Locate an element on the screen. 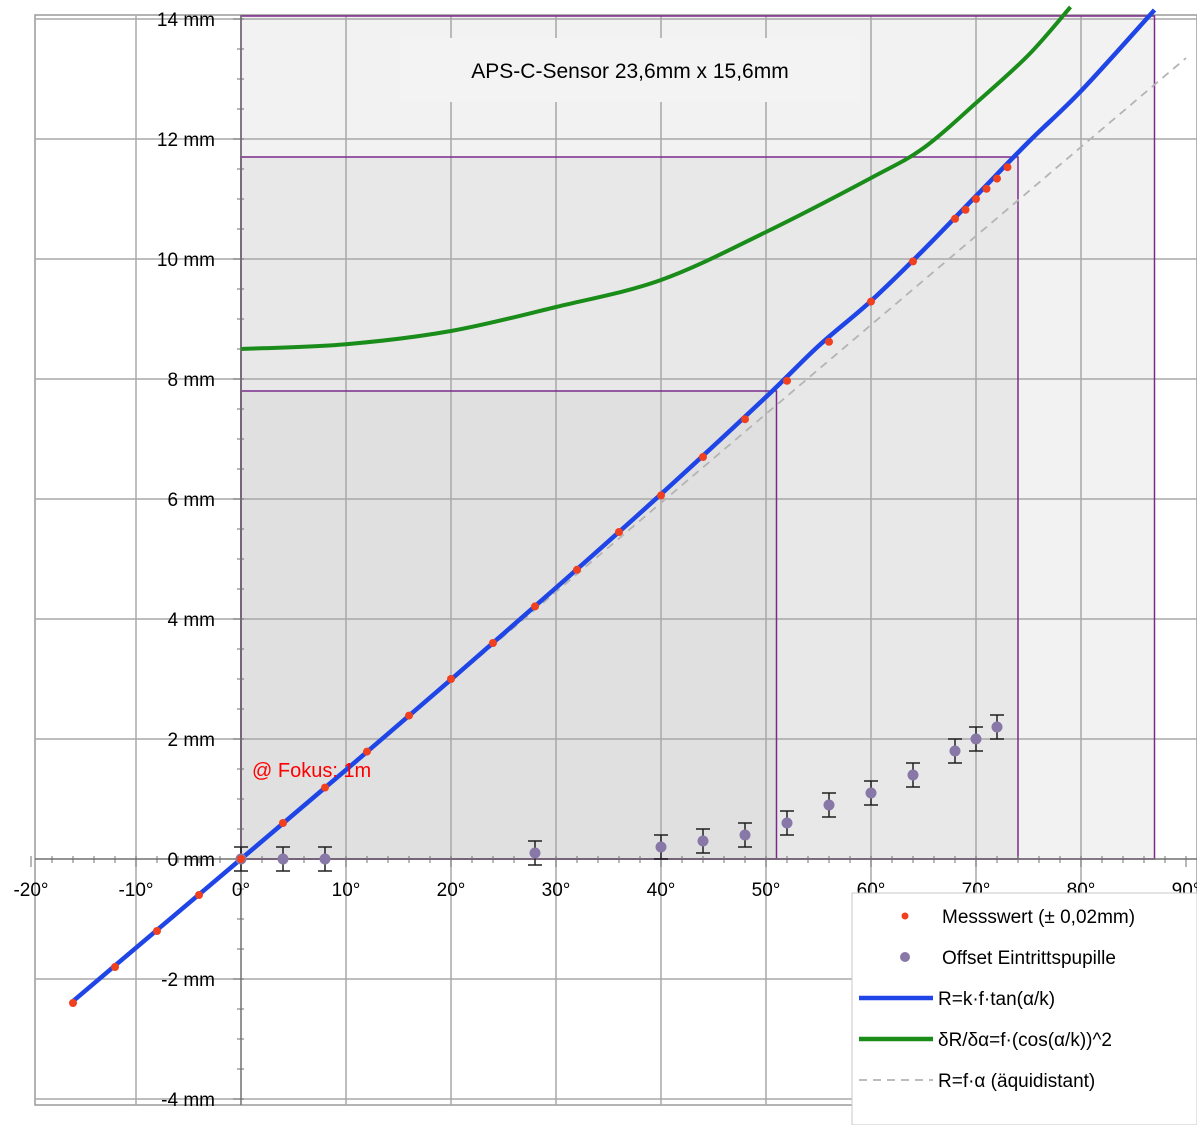 The height and width of the screenshot is (1125, 1197). x-tick-label: 0° is located at coordinates (241, 890).